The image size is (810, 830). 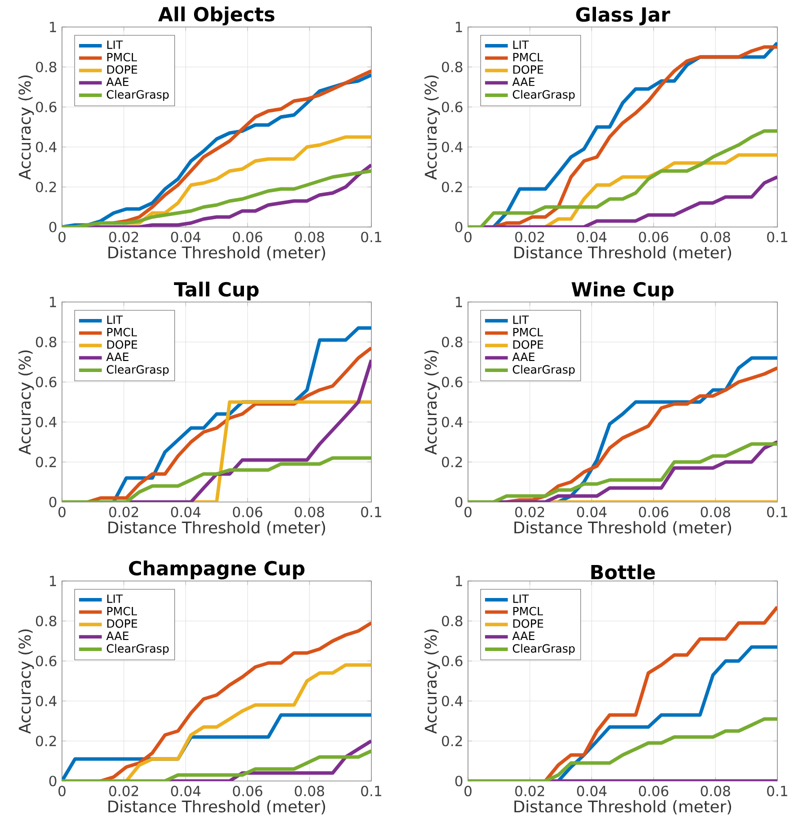 I want to click on chart-title: Wine Cup, so click(x=623, y=291).